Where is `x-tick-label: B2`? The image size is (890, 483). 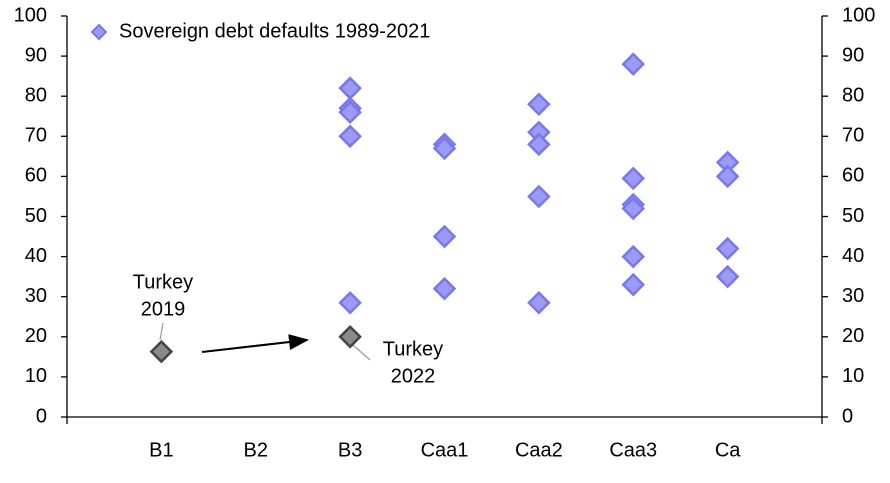 x-tick-label: B2 is located at coordinates (256, 450).